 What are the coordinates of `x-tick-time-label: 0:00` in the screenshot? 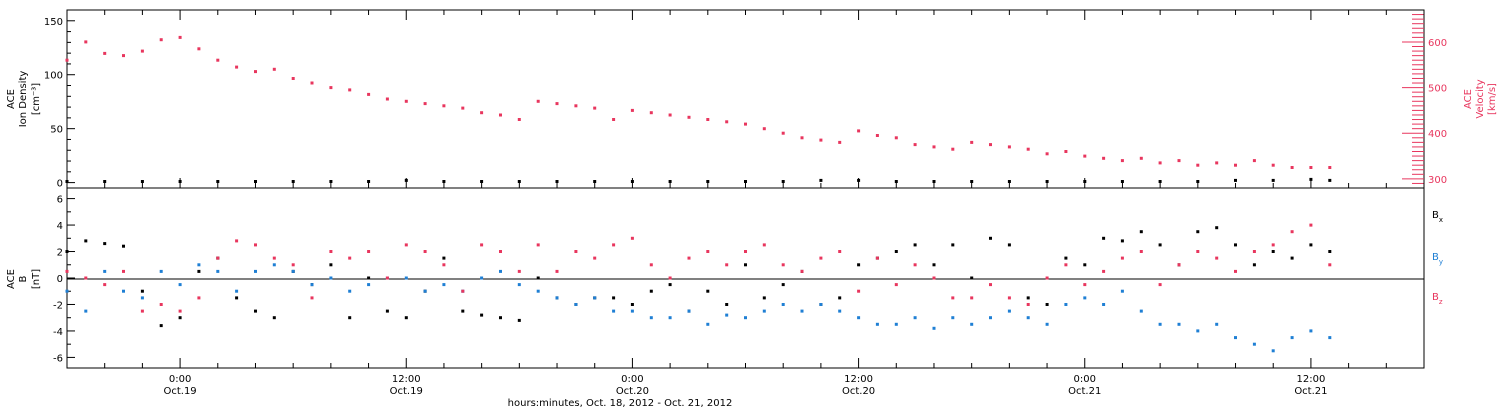 It's located at (632, 379).